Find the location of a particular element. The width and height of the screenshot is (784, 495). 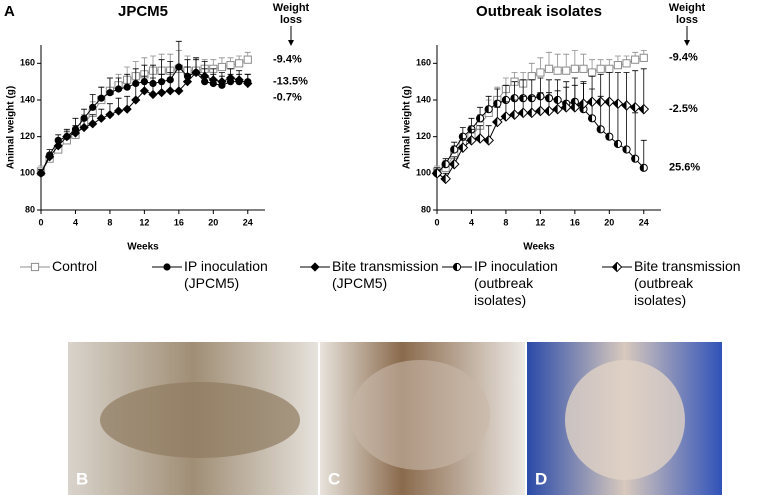

series is located at coordinates (144, 118).